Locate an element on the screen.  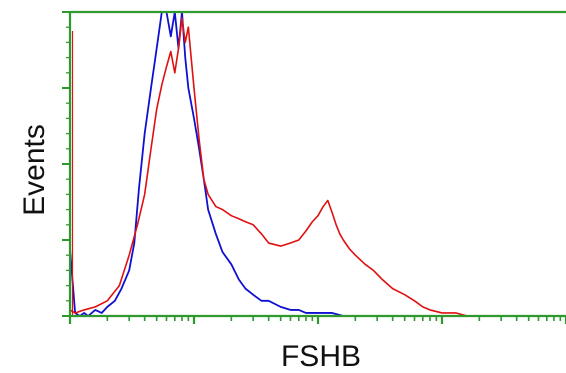
x-axis-title: FSHB is located at coordinates (321, 356).